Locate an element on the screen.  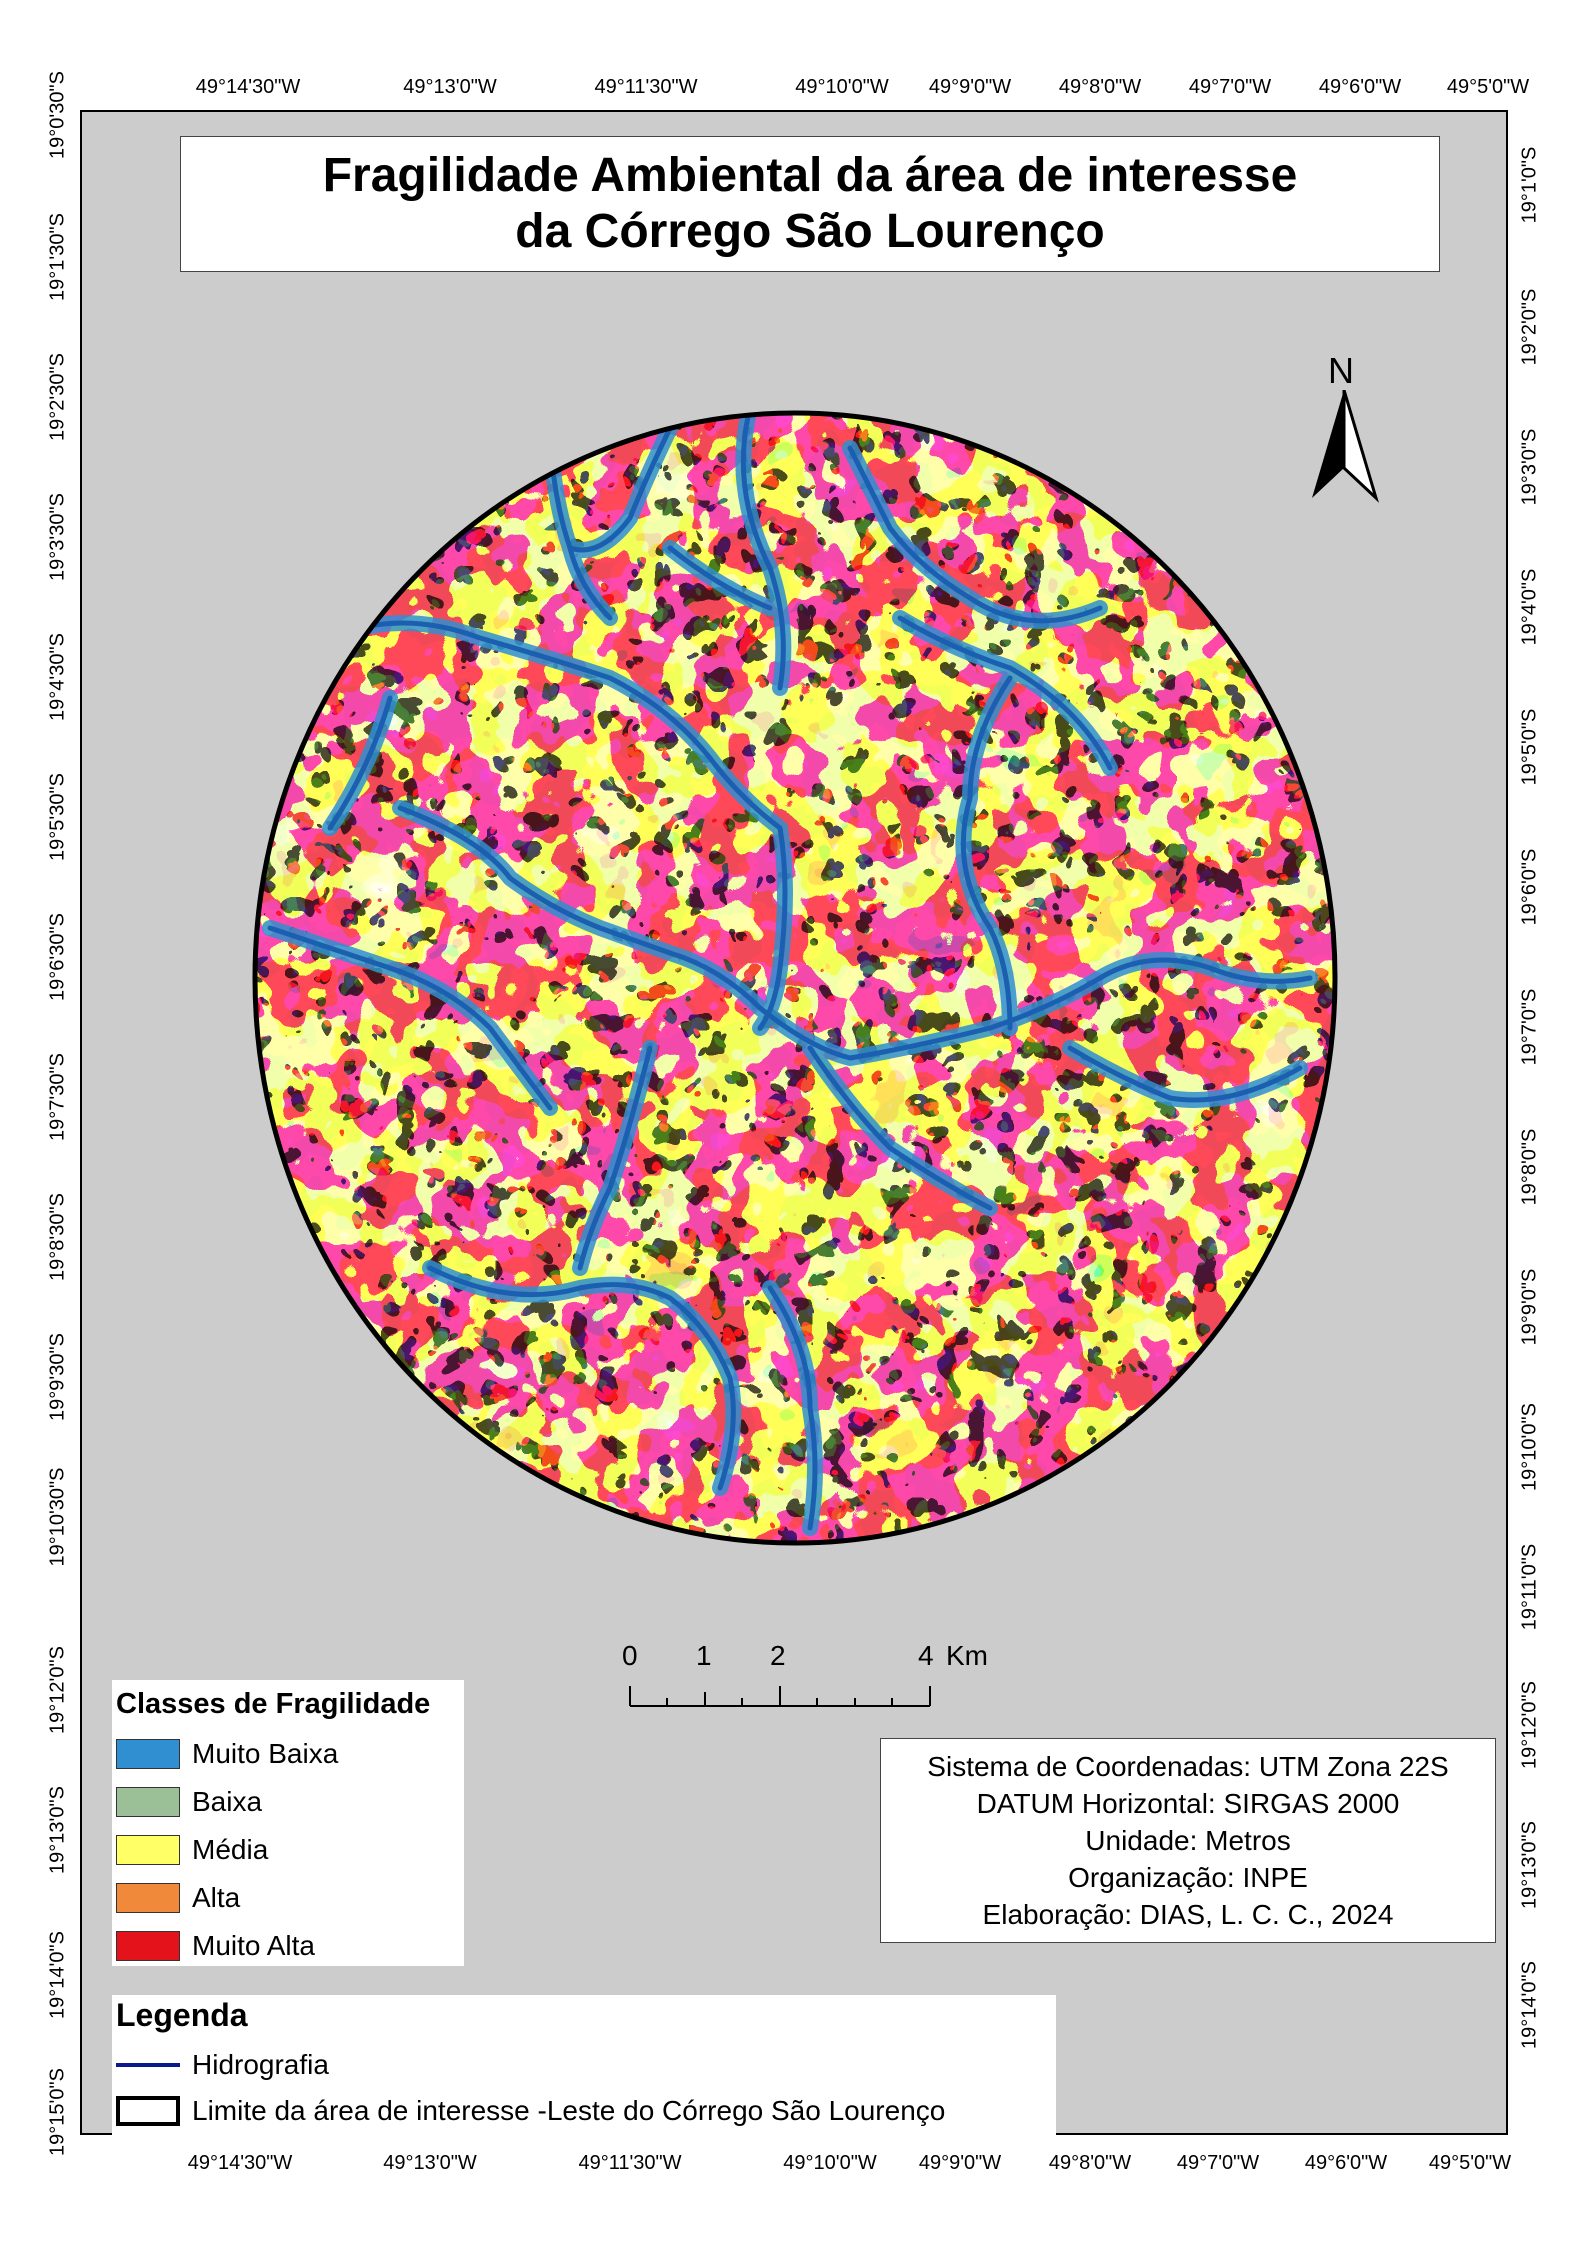
coord-left-label: 19°1'30"S is located at coordinates (57, 257).